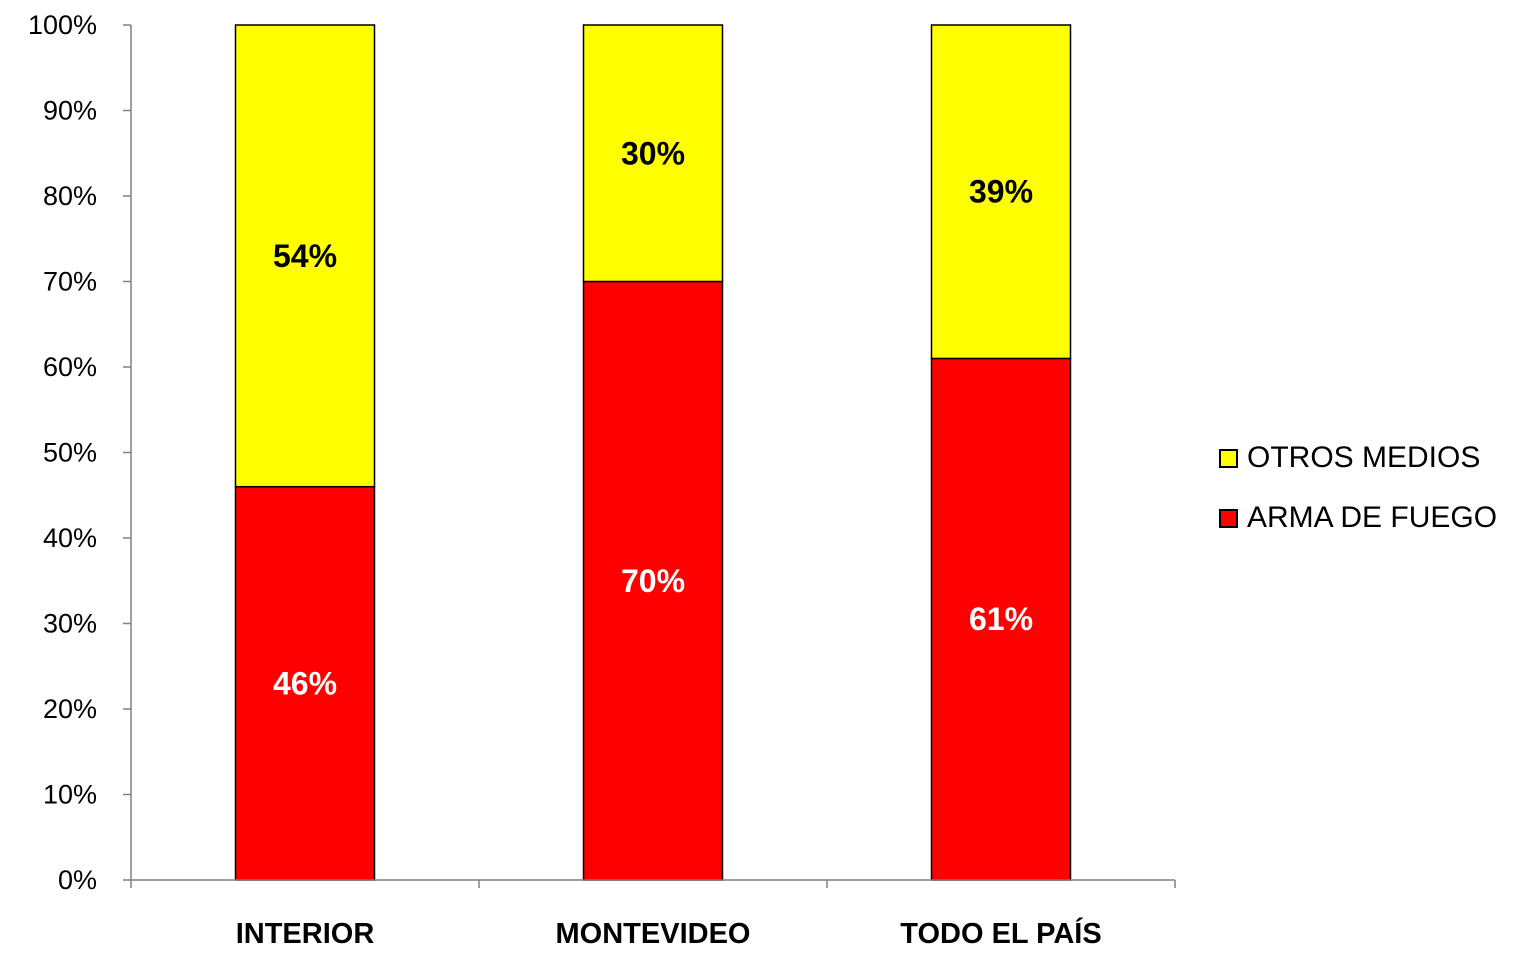 This screenshot has height=957, width=1537. I want to click on chart-legend: OTROS MEDIOS ARMA DE FUEGO, so click(1358, 498).